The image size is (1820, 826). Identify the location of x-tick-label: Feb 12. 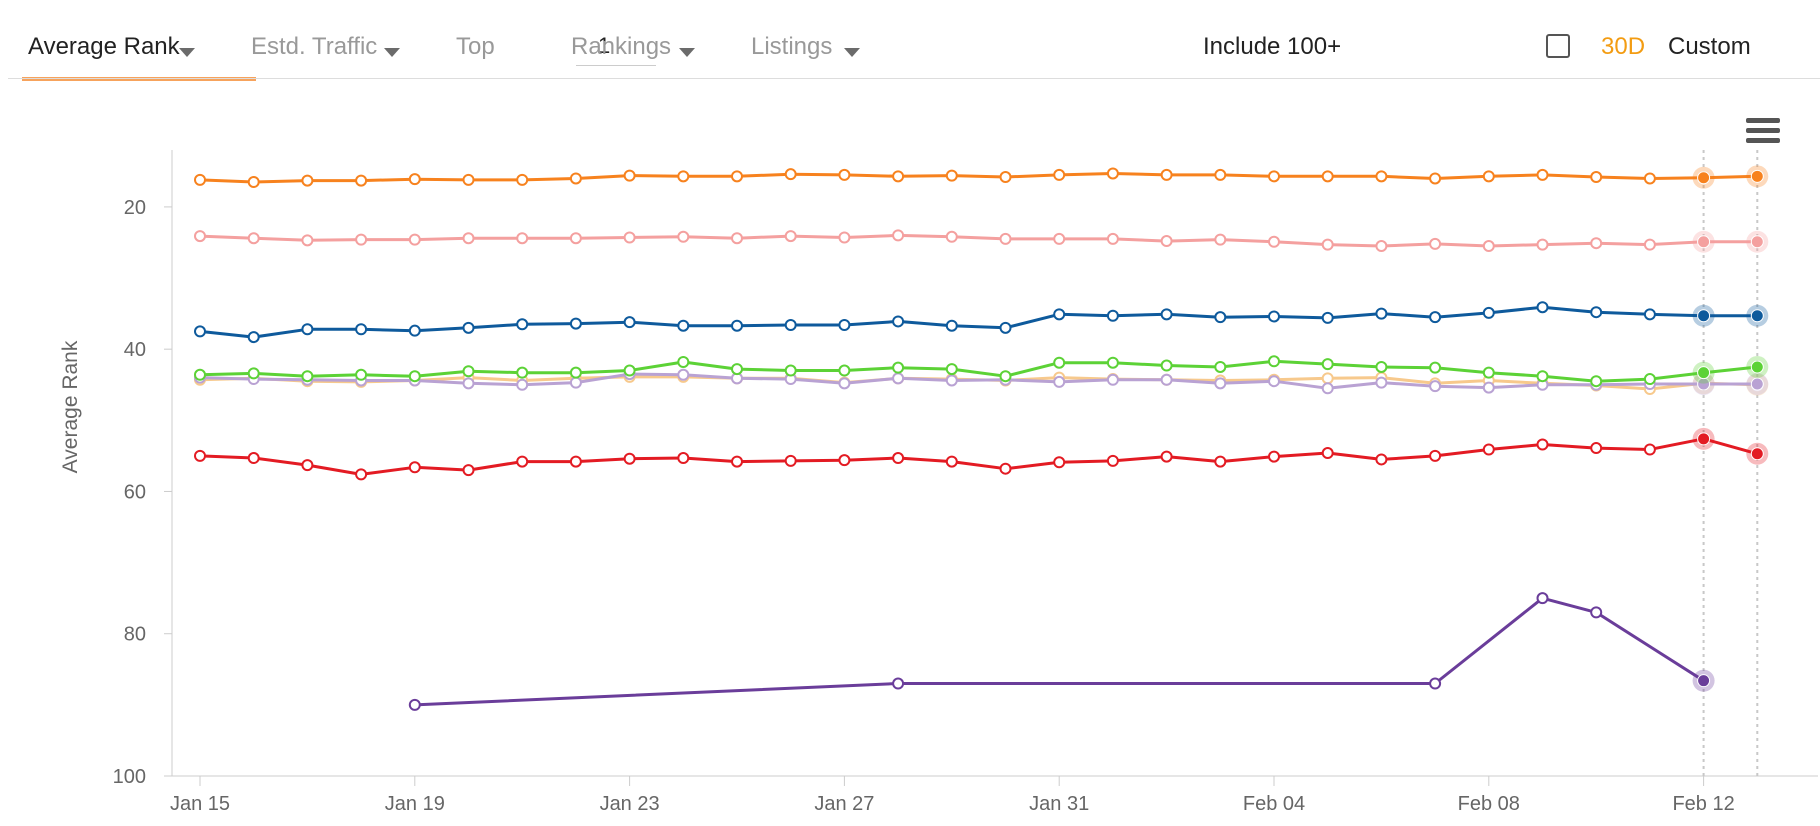
(1703, 804).